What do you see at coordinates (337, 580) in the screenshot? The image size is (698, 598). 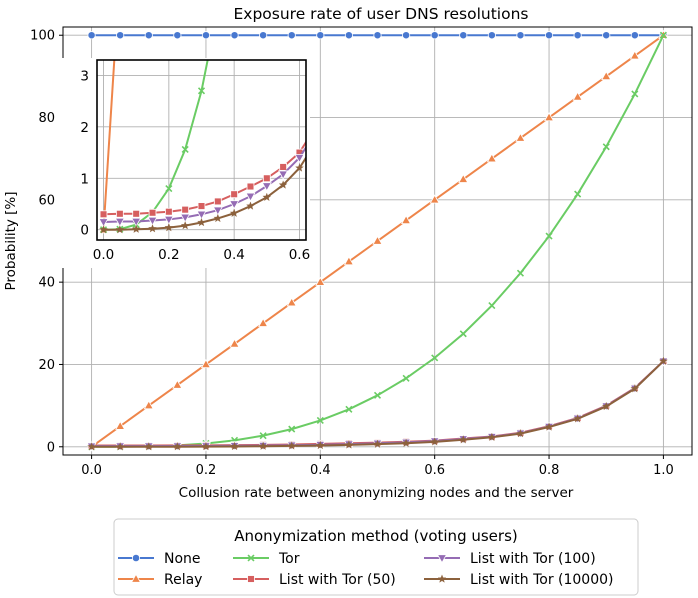 I see `legend-label: List with Tor (50)` at bounding box center [337, 580].